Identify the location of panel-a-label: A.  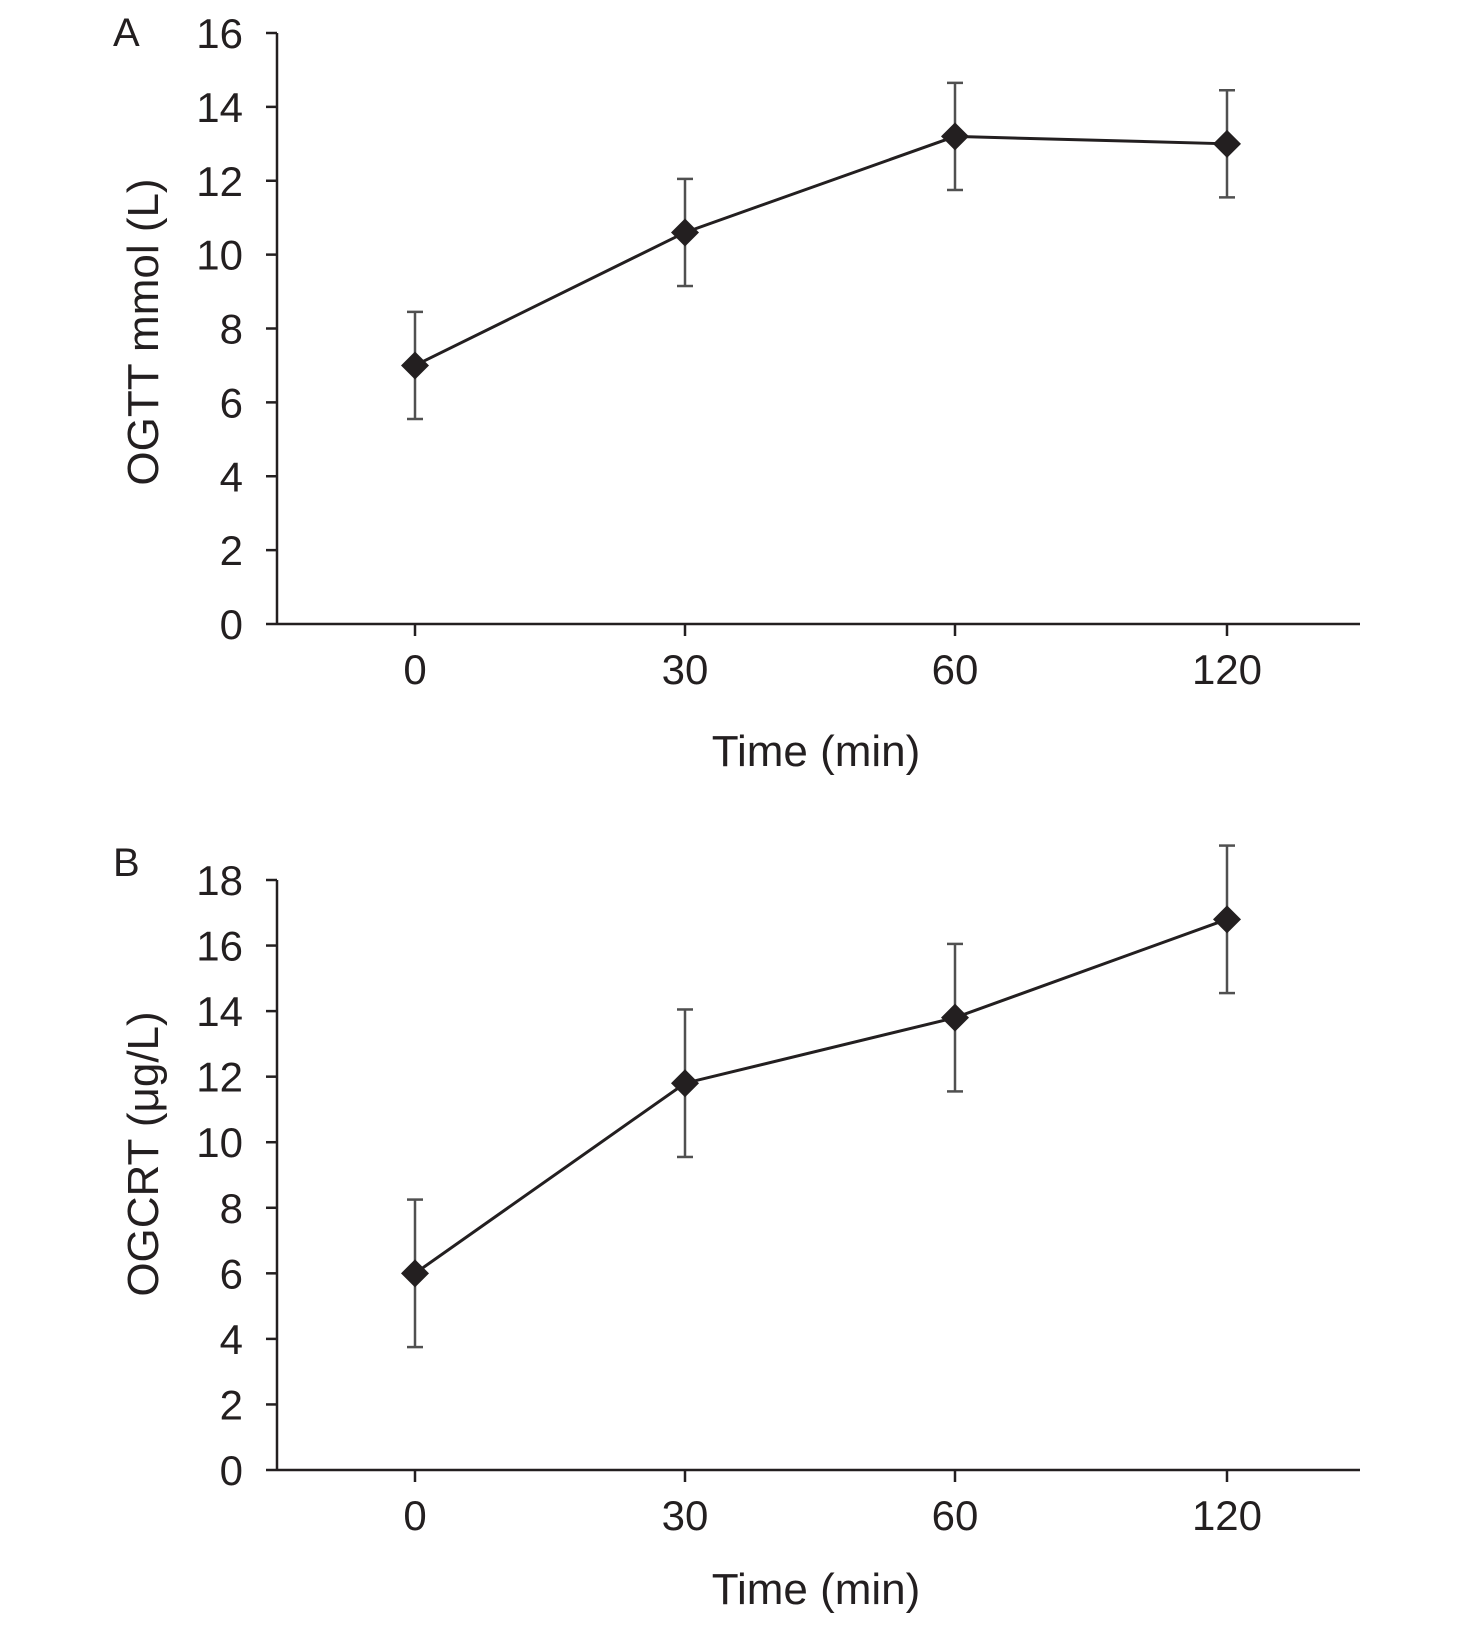
(126, 33).